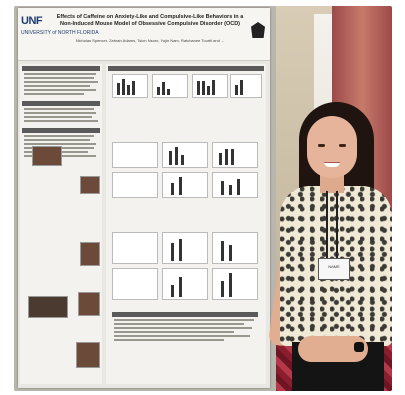 The height and width of the screenshot is (395, 405). I want to click on badge-text: NAME, so click(334, 266).